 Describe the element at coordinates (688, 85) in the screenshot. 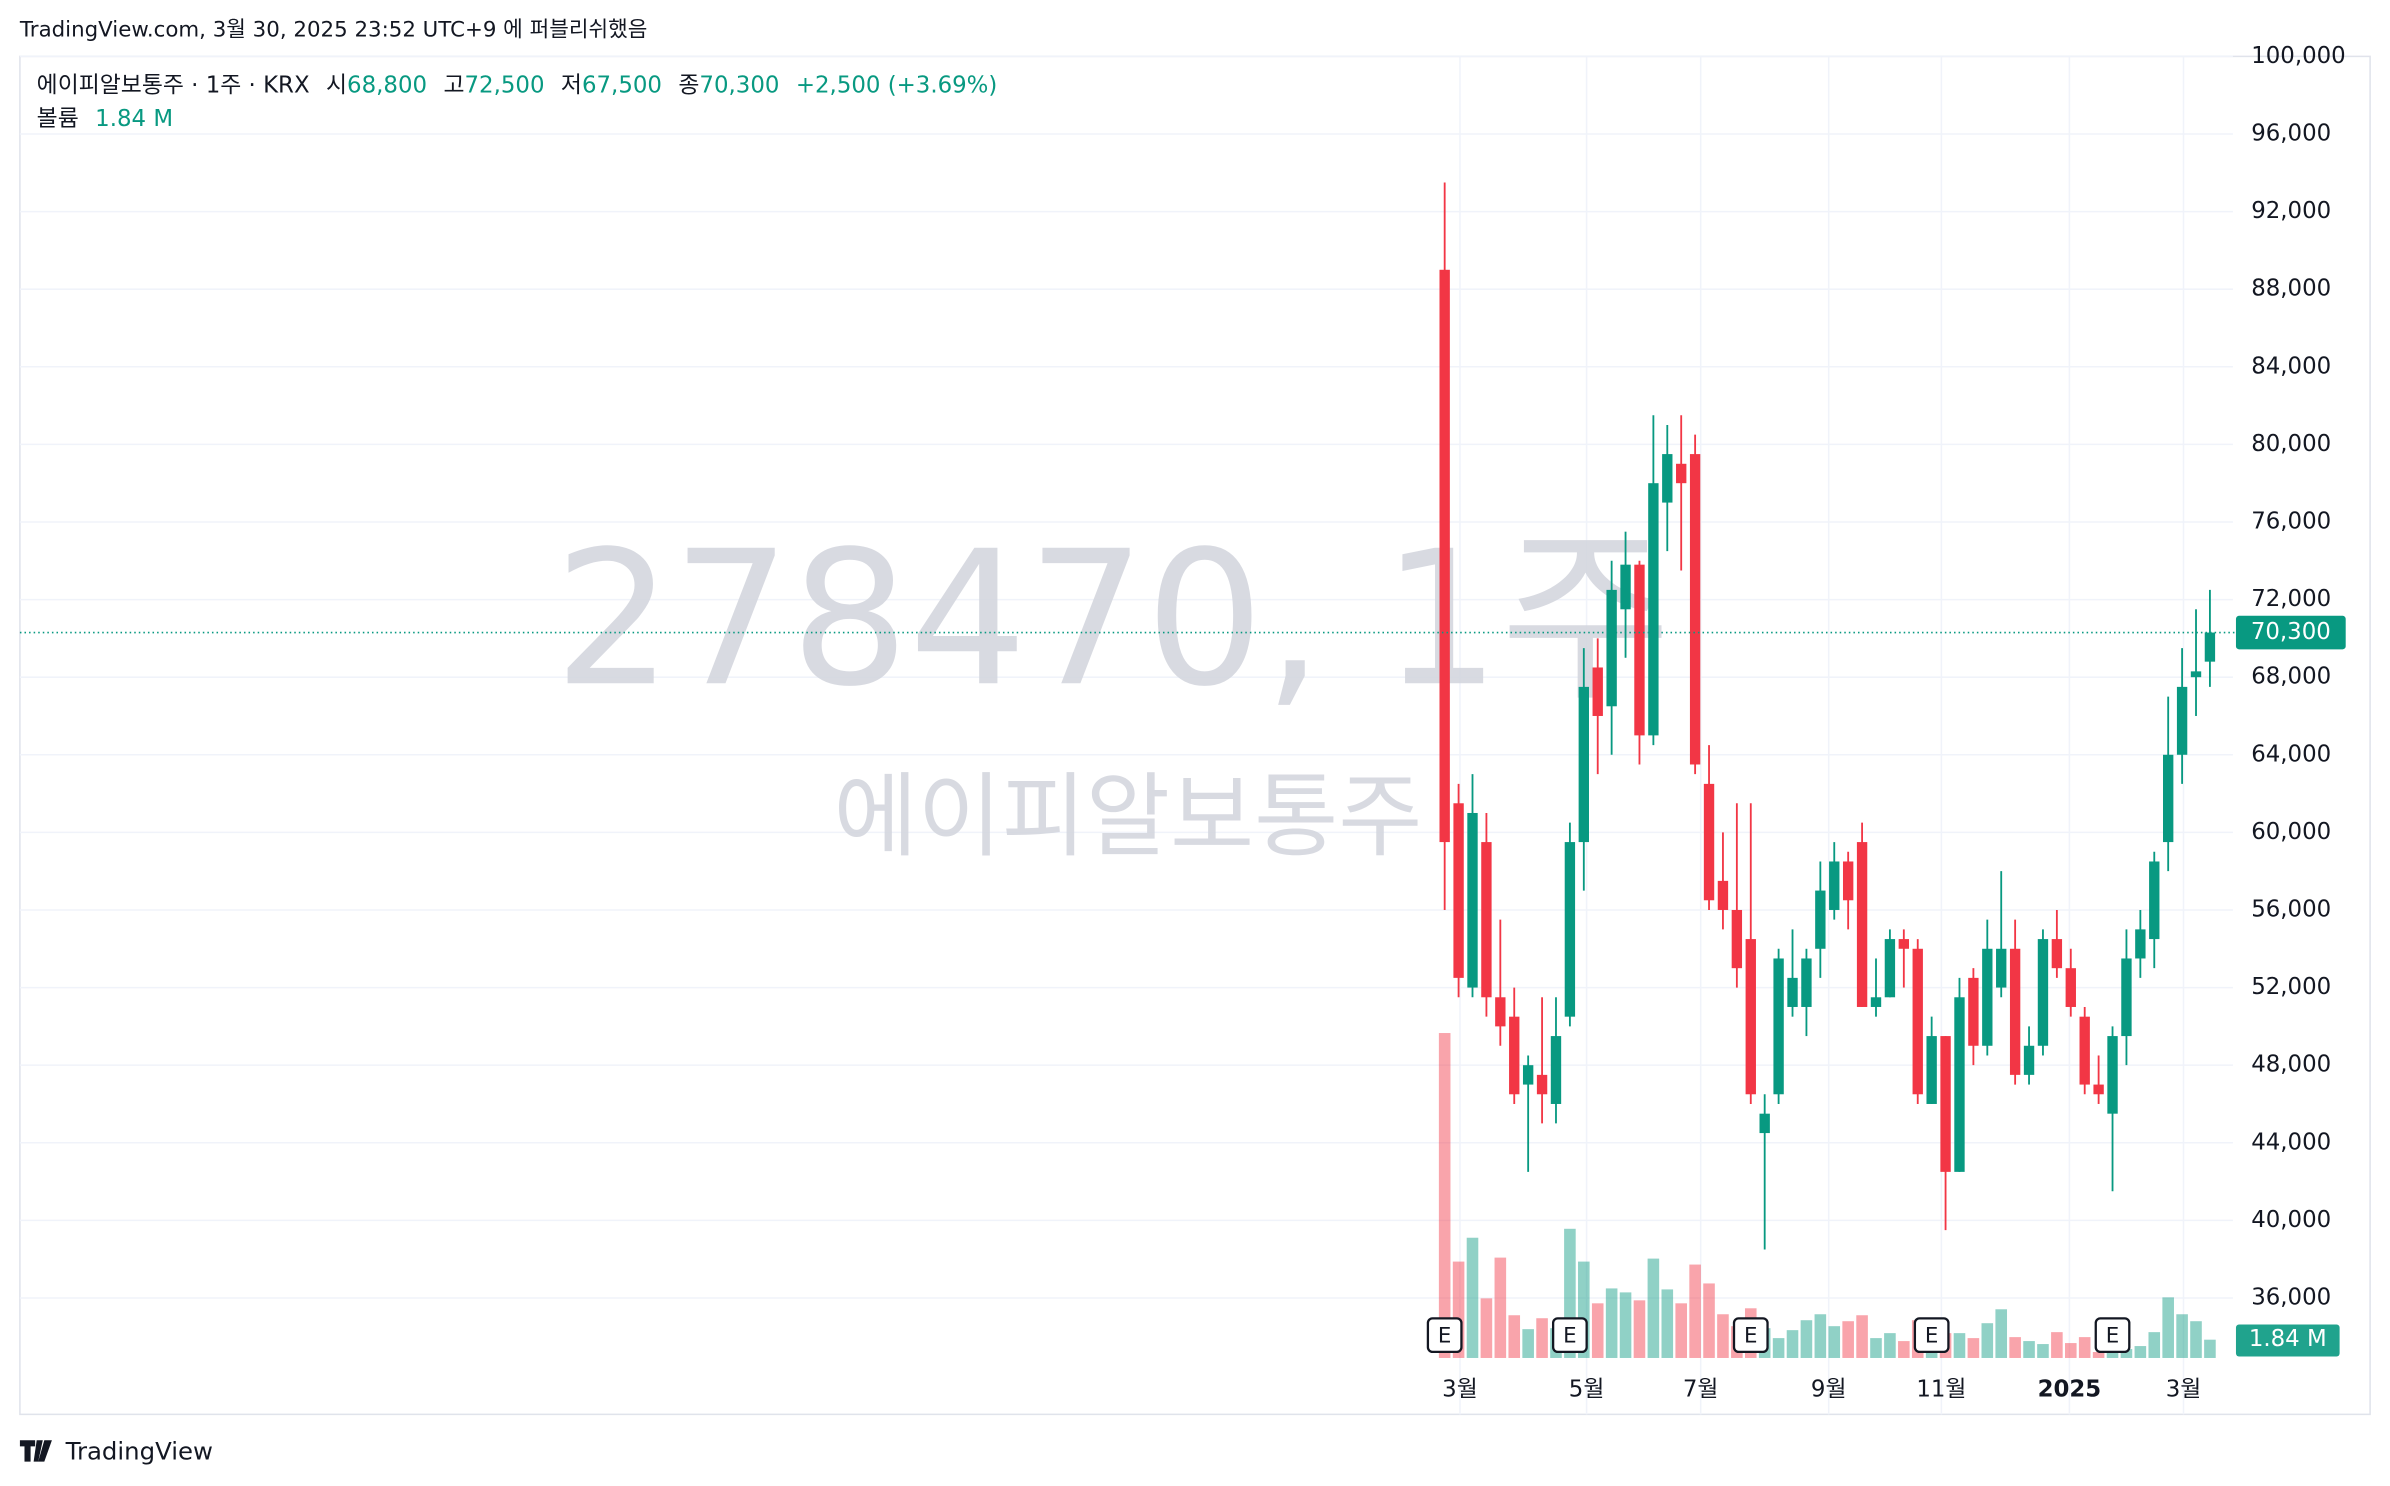

I see `close-label: 종` at that location.